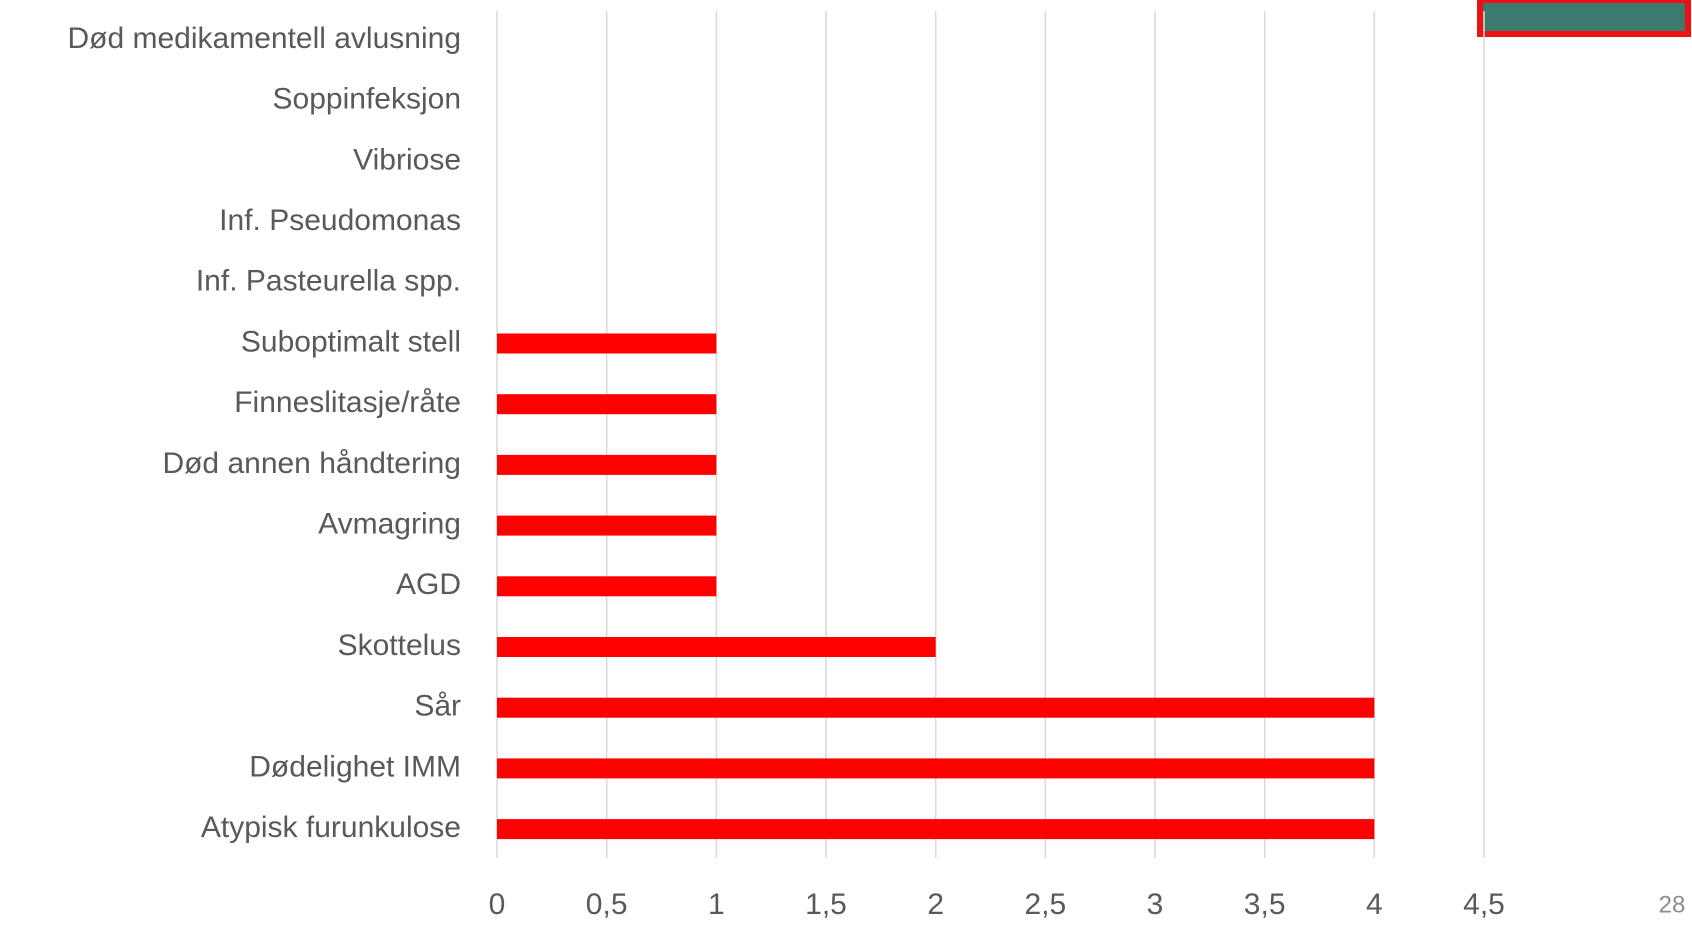 This screenshot has width=1692, height=925. I want to click on y-tick-label: Sår, so click(437, 706).